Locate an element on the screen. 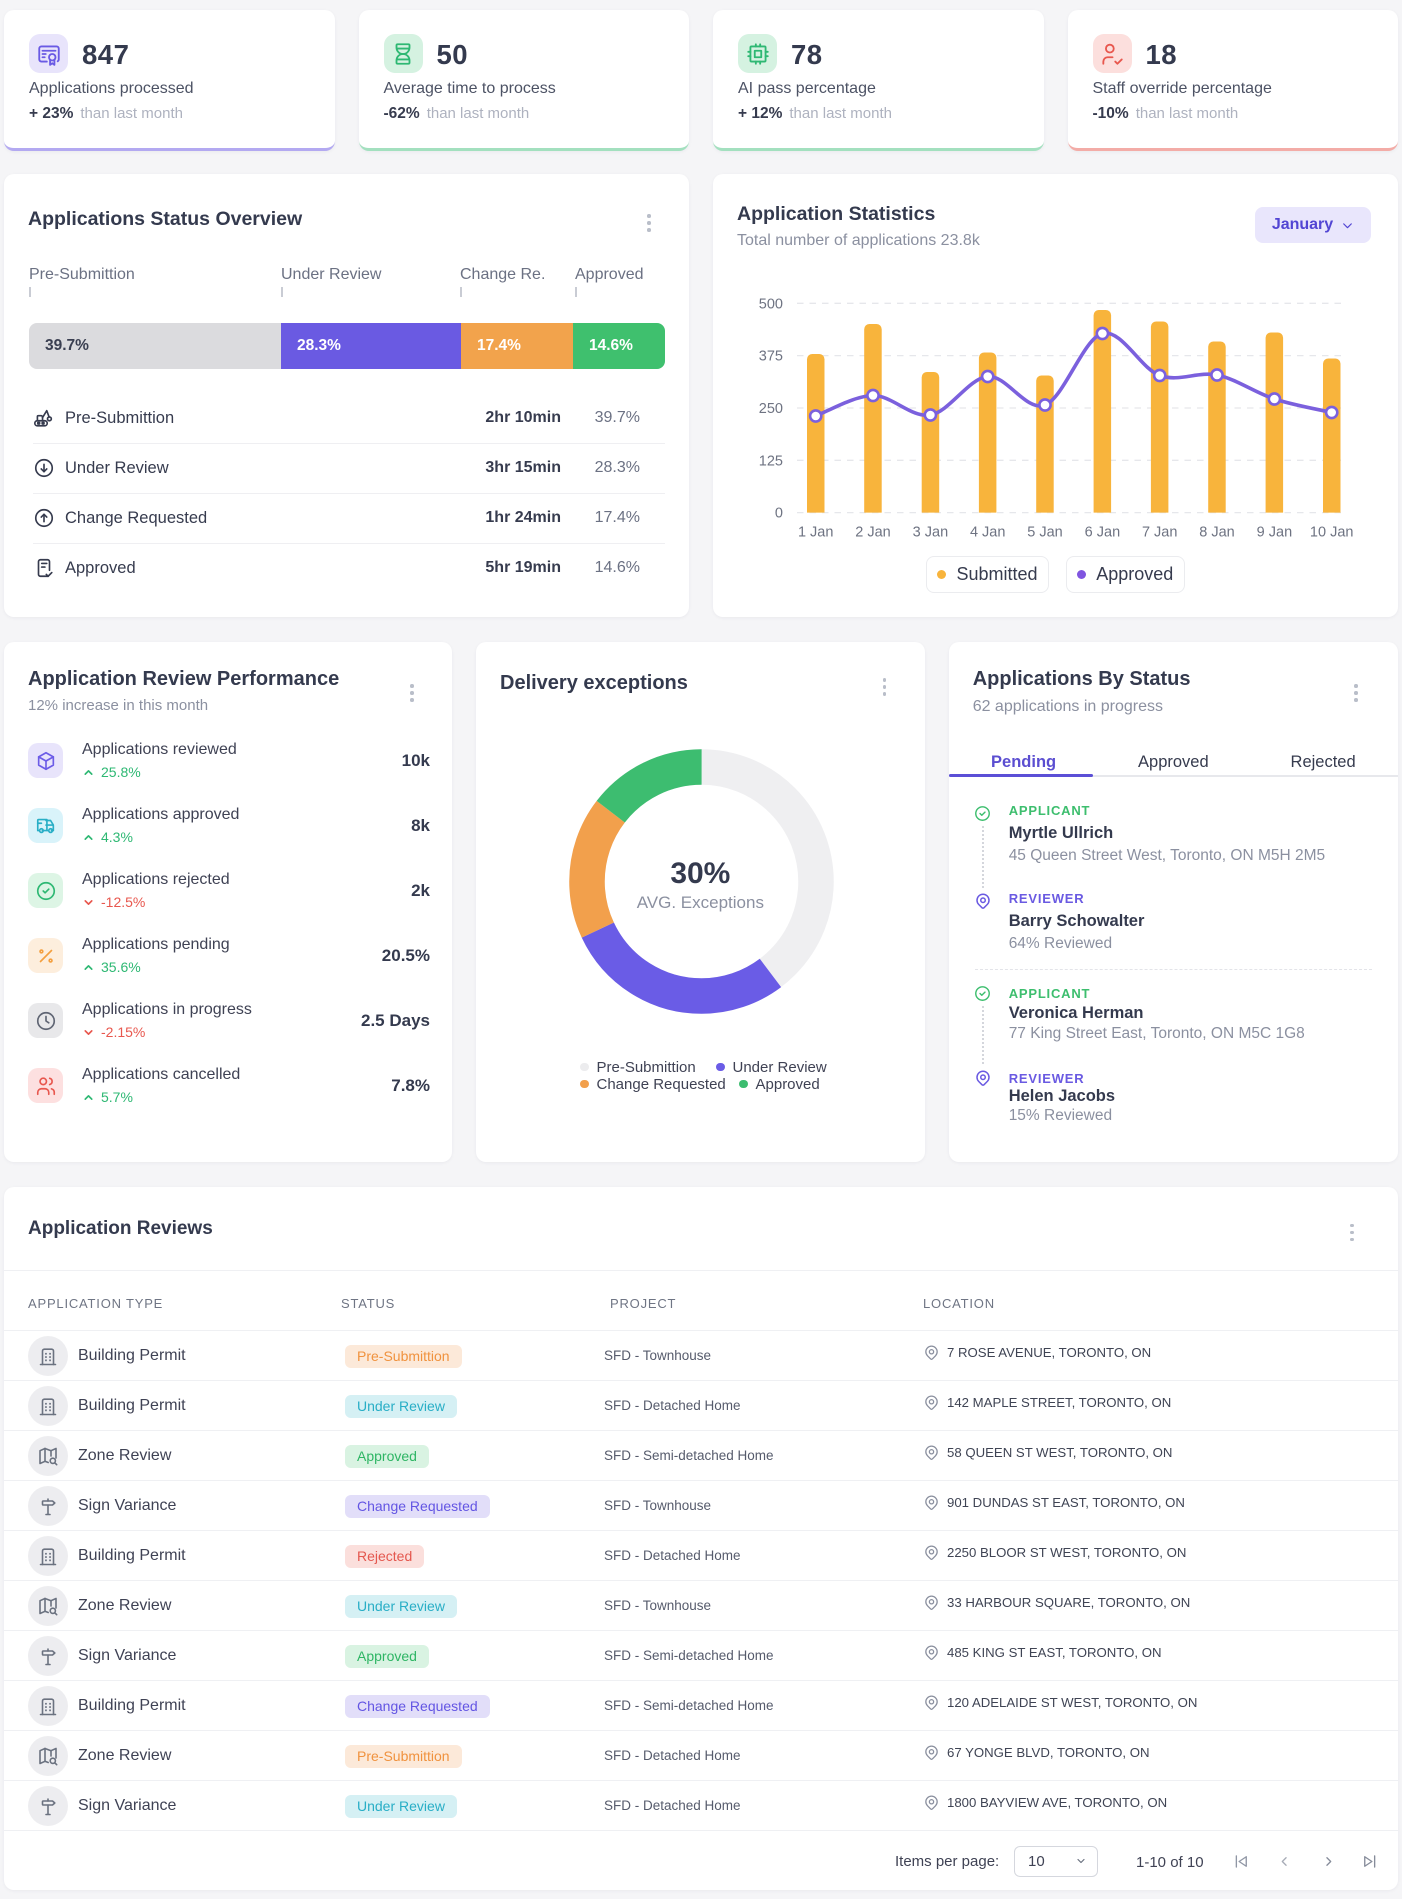 The width and height of the screenshot is (1402, 1899). svg-text: 6 Jan is located at coordinates (1102, 533).